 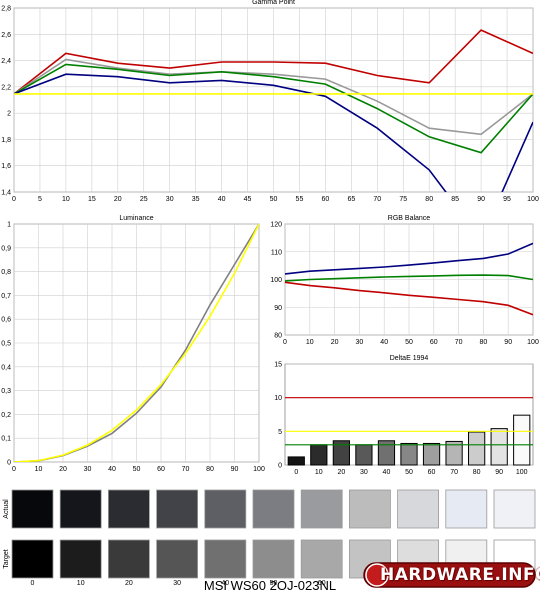 What do you see at coordinates (278, 365) in the screenshot?
I see `deltae-ytick-label: 15` at bounding box center [278, 365].